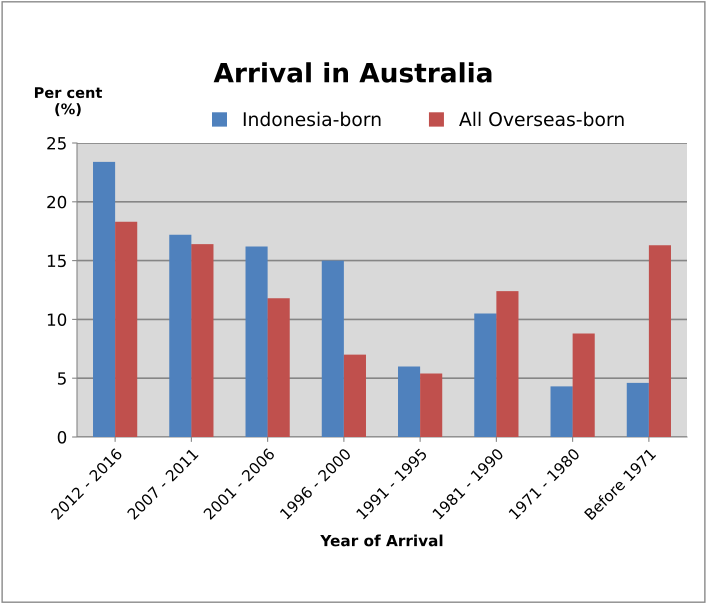  What do you see at coordinates (62, 378) in the screenshot?
I see `y-tick-label: 5` at bounding box center [62, 378].